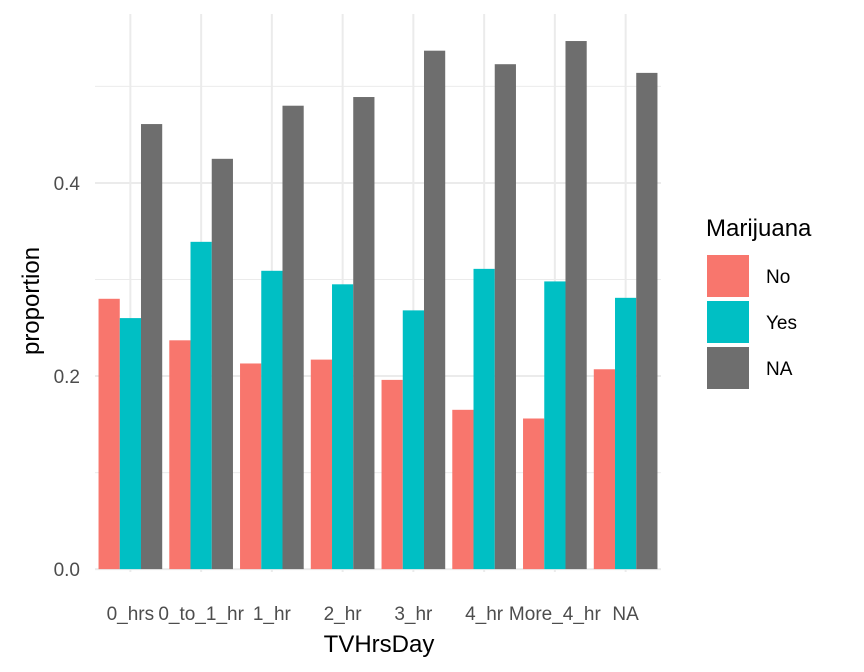 This screenshot has width=864, height=672. What do you see at coordinates (31, 301) in the screenshot?
I see `y-axis-title: proportion` at bounding box center [31, 301].